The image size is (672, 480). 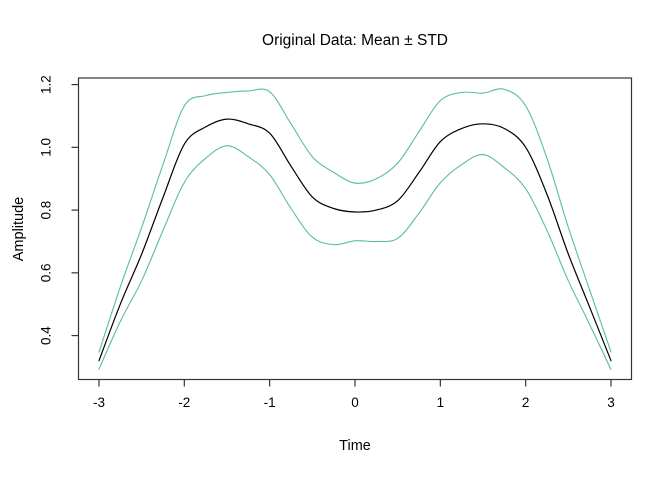 I want to click on y-axis-label: Amplitude, so click(x=19, y=229).